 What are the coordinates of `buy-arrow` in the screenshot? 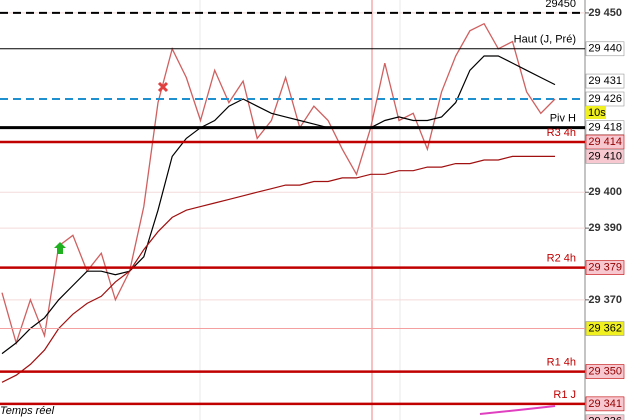 It's located at (60, 248).